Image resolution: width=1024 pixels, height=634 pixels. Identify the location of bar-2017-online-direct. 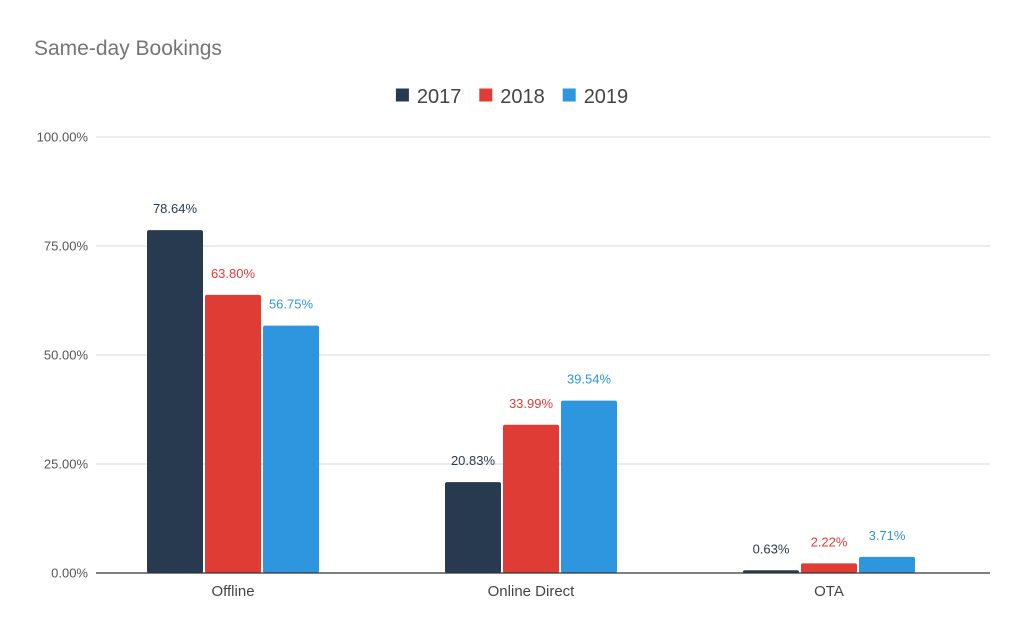
(473, 527).